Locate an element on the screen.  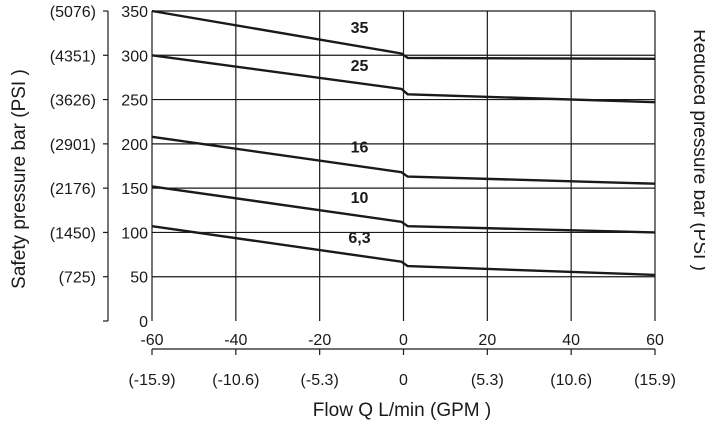
series-label-25: 25 is located at coordinates (360, 66).